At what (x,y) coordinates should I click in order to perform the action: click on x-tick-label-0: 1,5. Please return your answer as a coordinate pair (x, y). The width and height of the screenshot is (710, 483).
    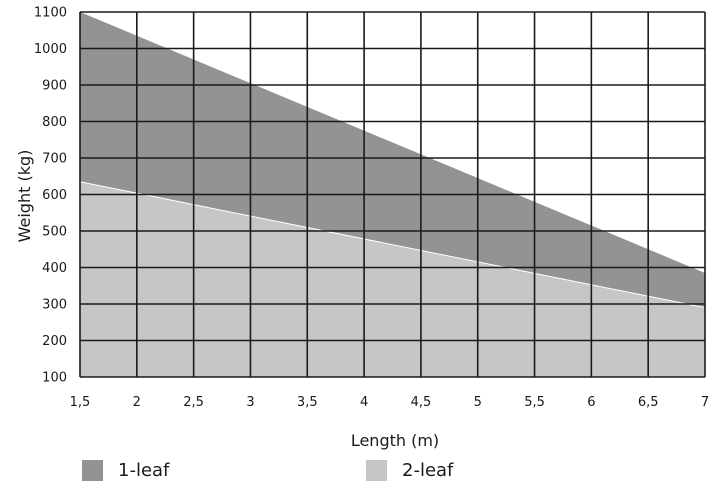
    Looking at the image, I should click on (80, 402).